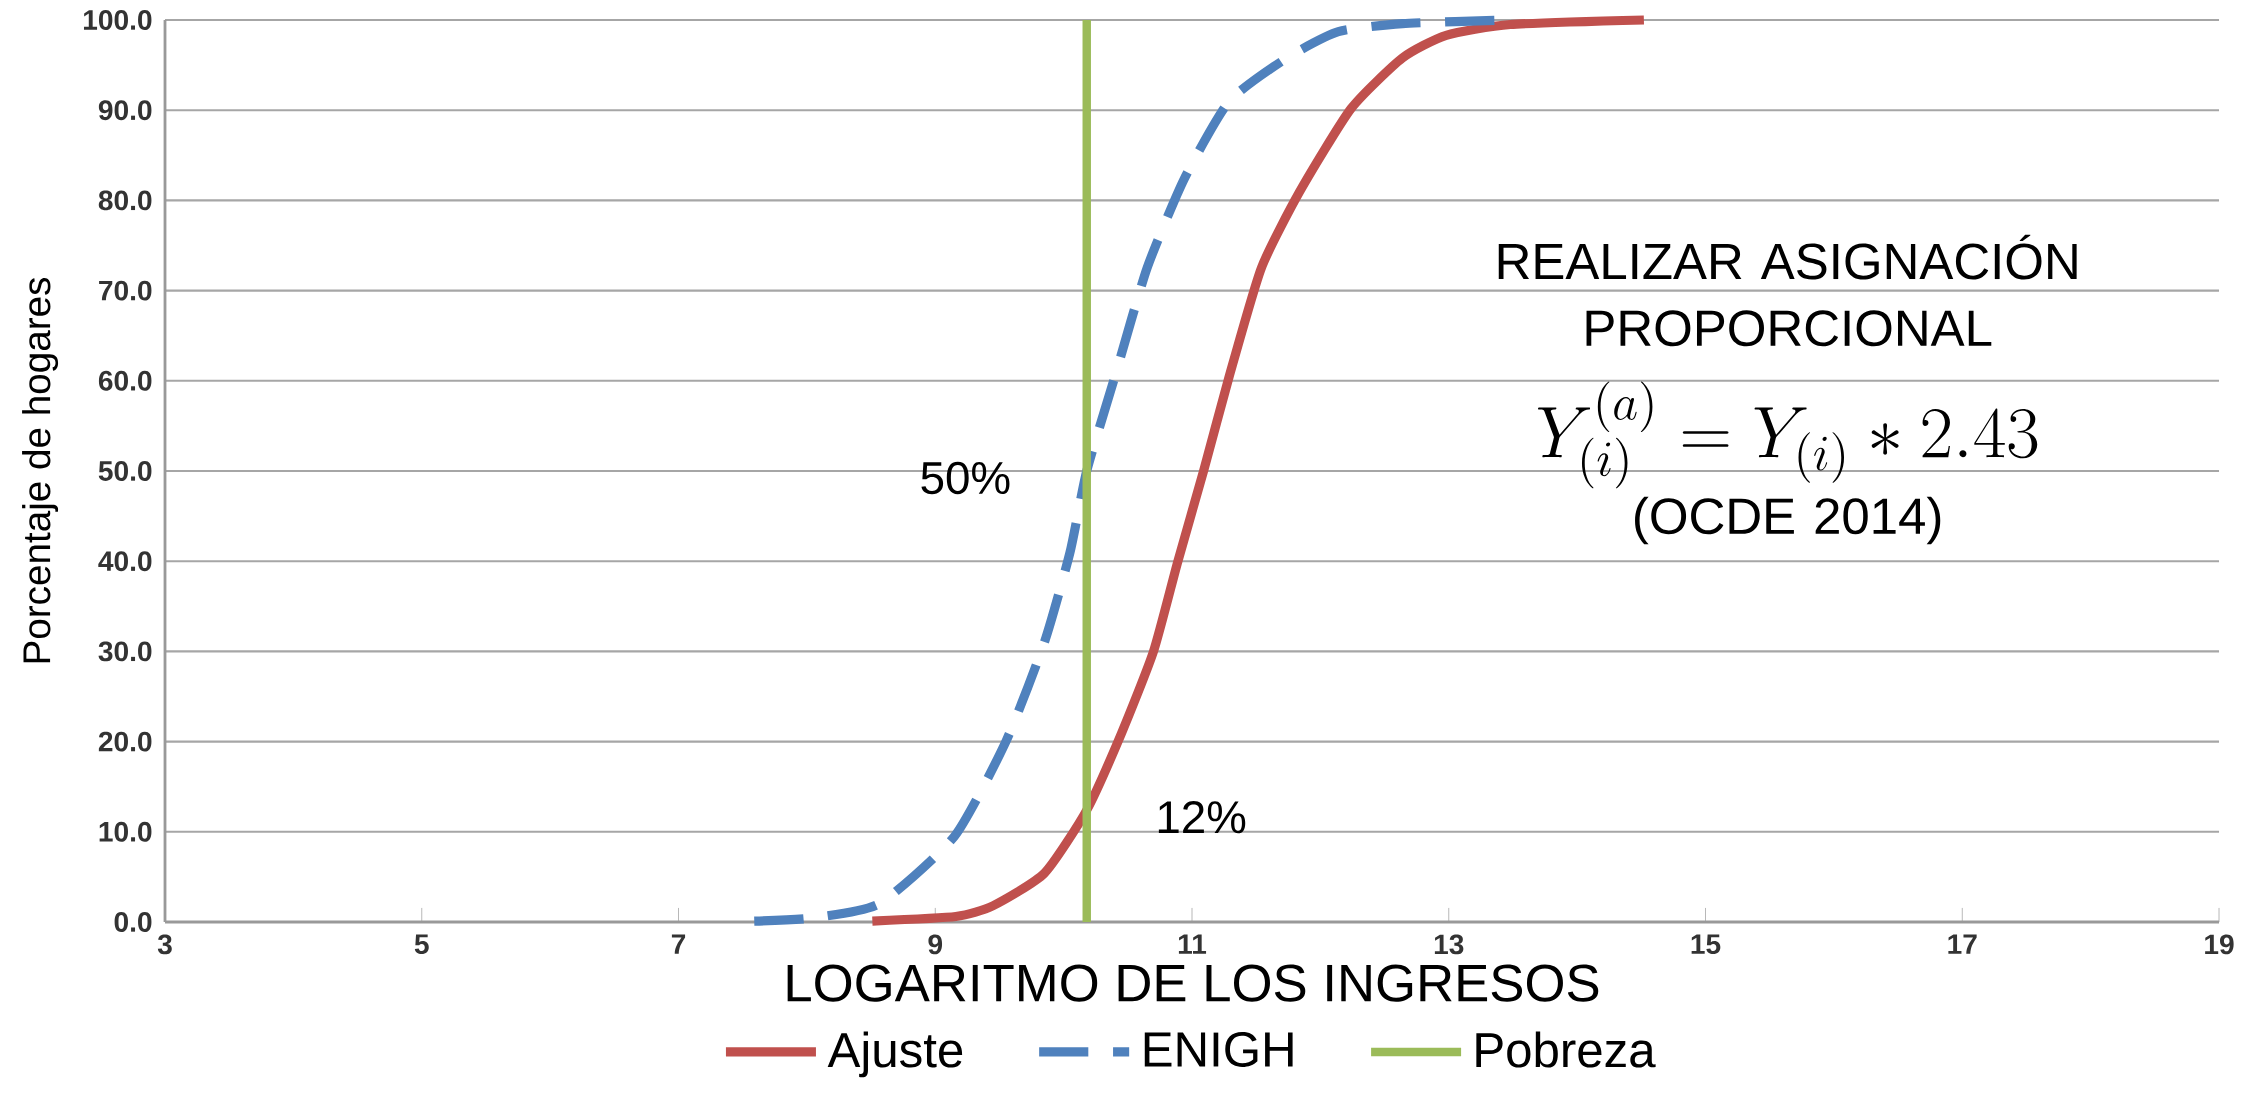 Image resolution: width=2252 pixels, height=1106 pixels. I want to click on annotation: (OCDE 2014), so click(1788, 520).